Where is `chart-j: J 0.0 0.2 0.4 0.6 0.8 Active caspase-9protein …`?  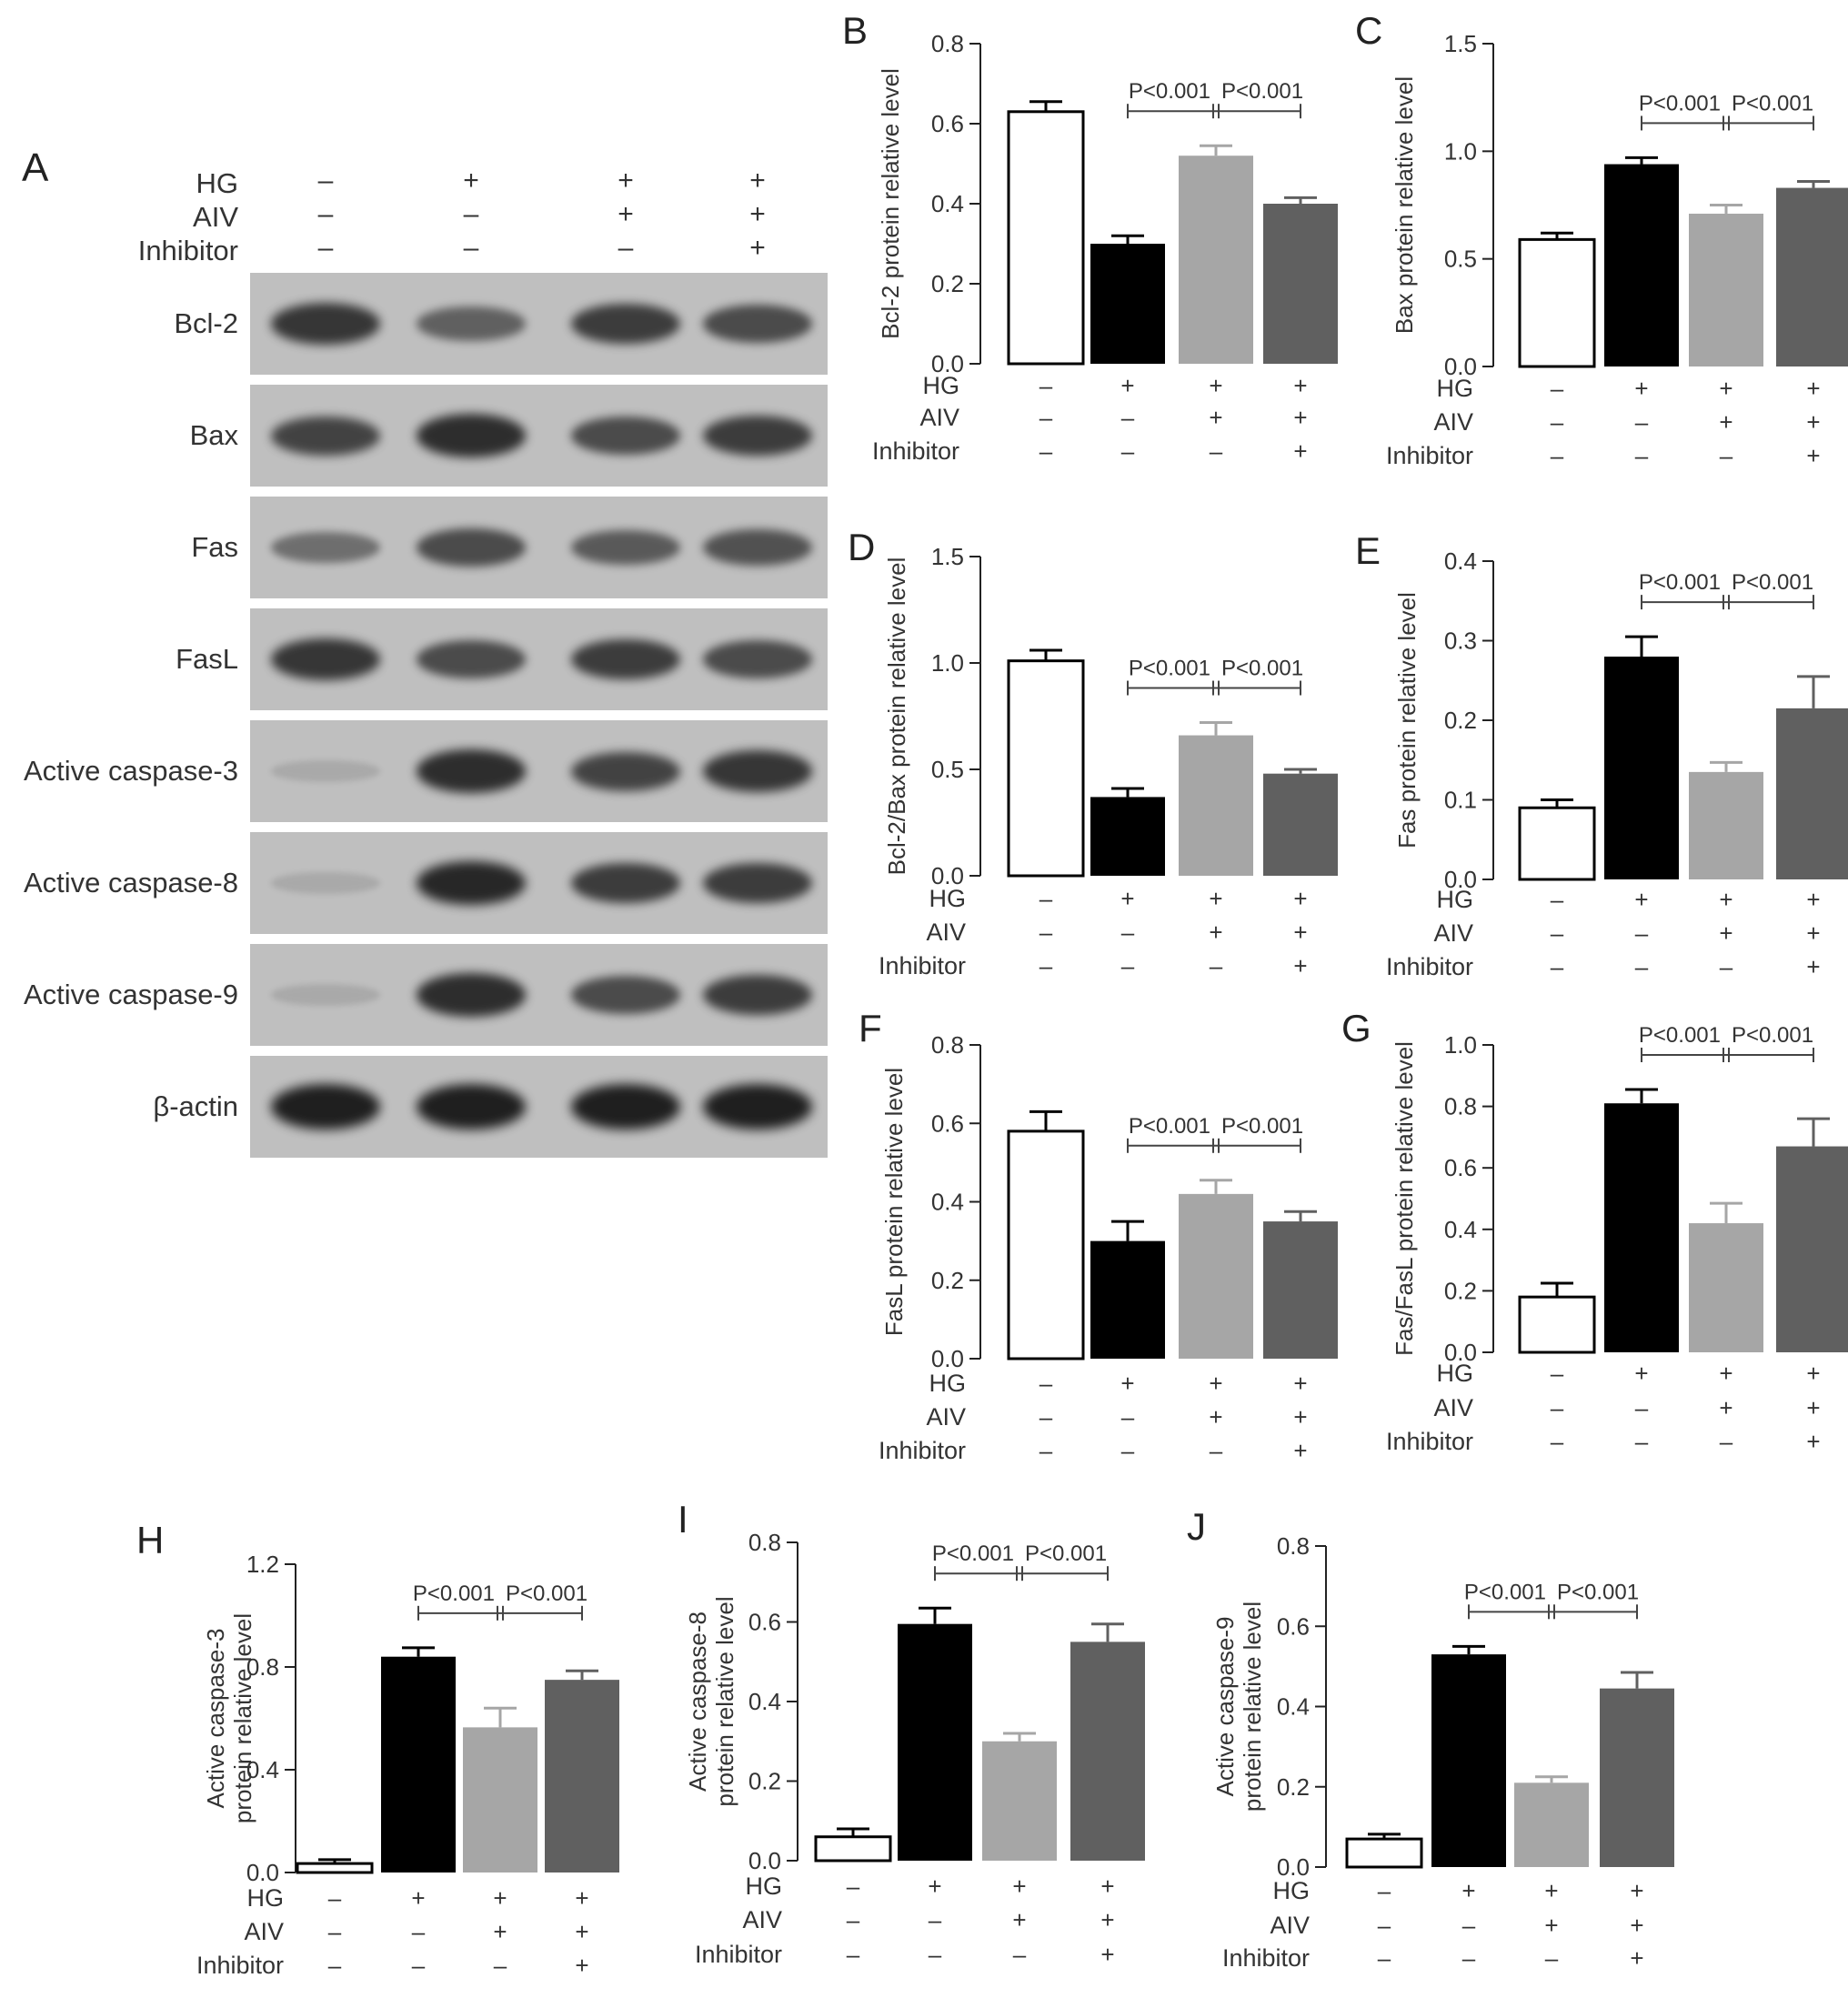
chart-j: J 0.0 0.2 0.4 0.6 0.8 Active caspase-9protein … is located at coordinates (1431, 1738).